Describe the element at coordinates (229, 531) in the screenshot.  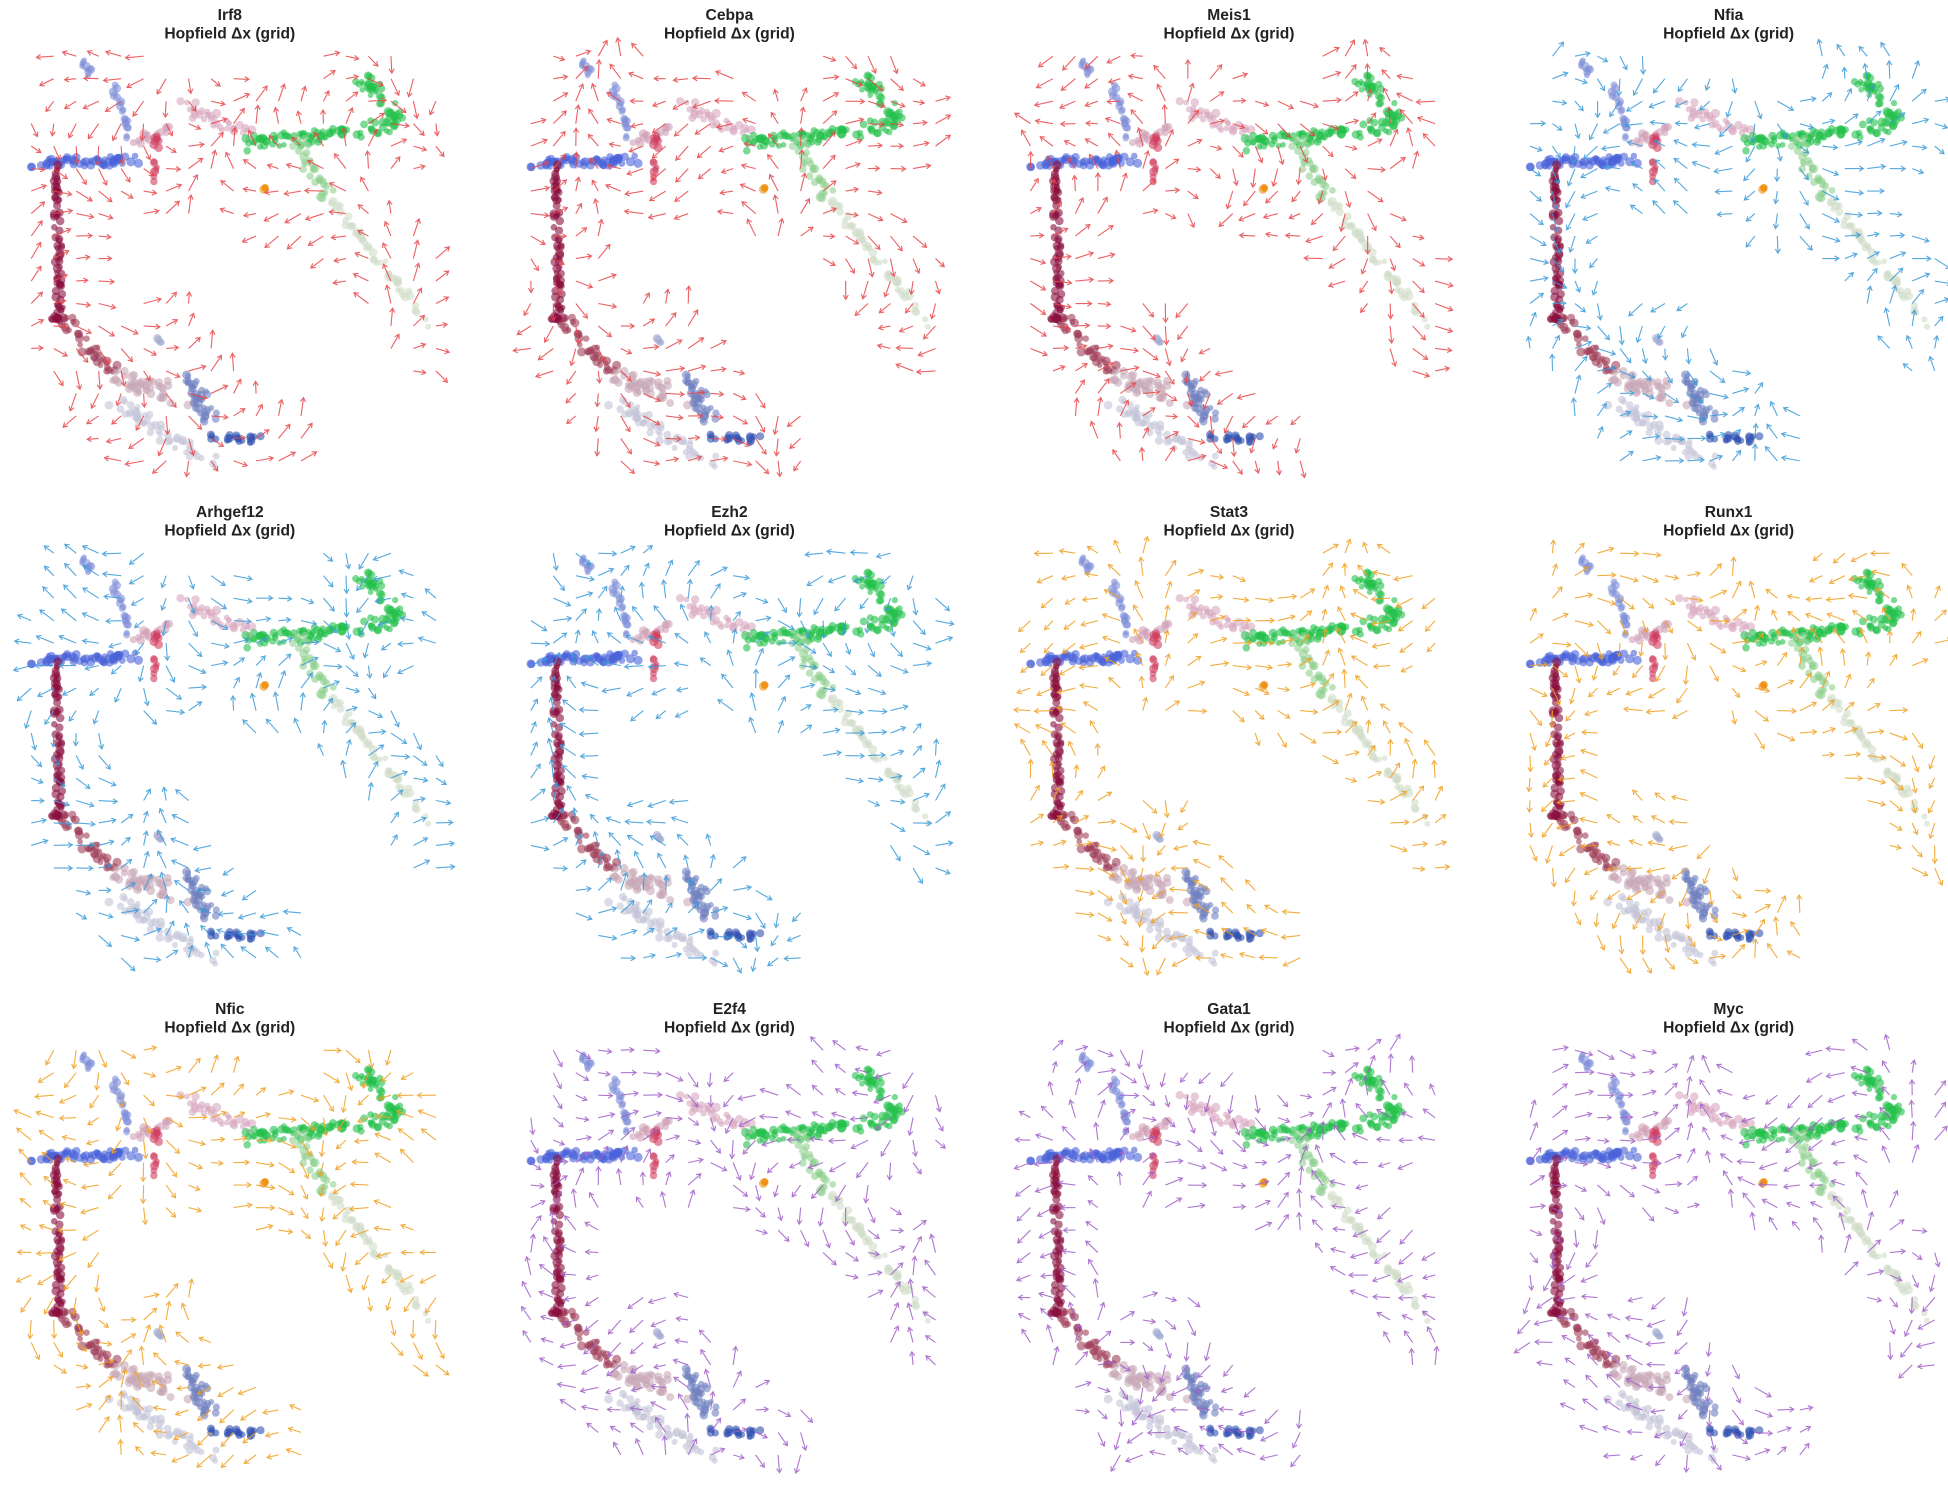
I see `panel-subtitle: Hopfield Δx (grid)` at that location.